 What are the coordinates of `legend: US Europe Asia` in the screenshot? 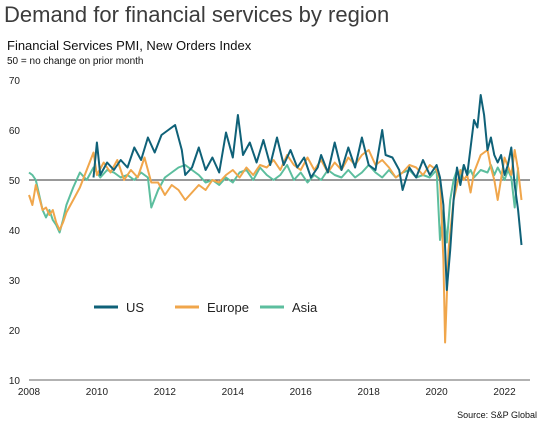 It's located at (206, 307).